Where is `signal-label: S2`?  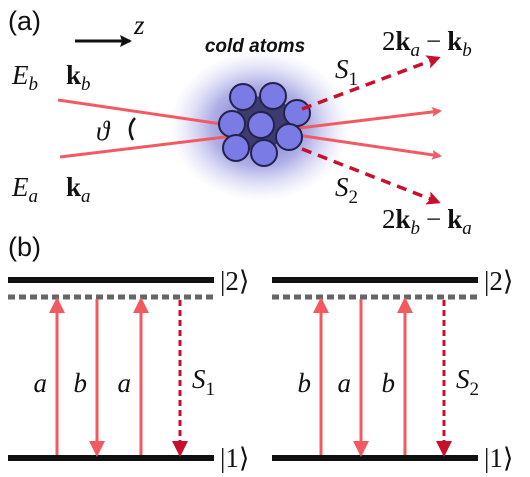
signal-label: S2 is located at coordinates (467, 382).